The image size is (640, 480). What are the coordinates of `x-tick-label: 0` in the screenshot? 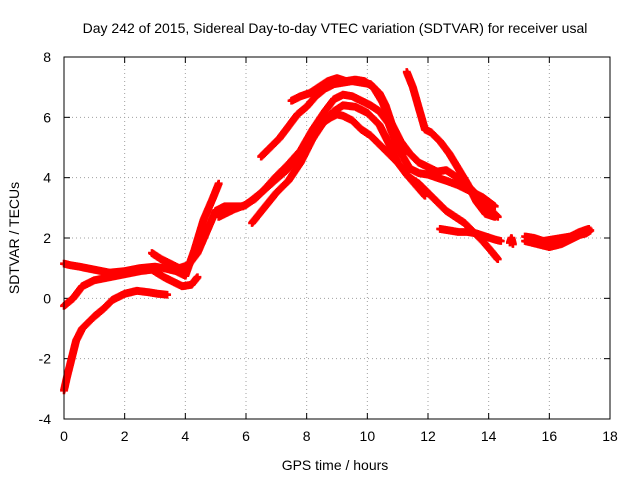 It's located at (64, 436).